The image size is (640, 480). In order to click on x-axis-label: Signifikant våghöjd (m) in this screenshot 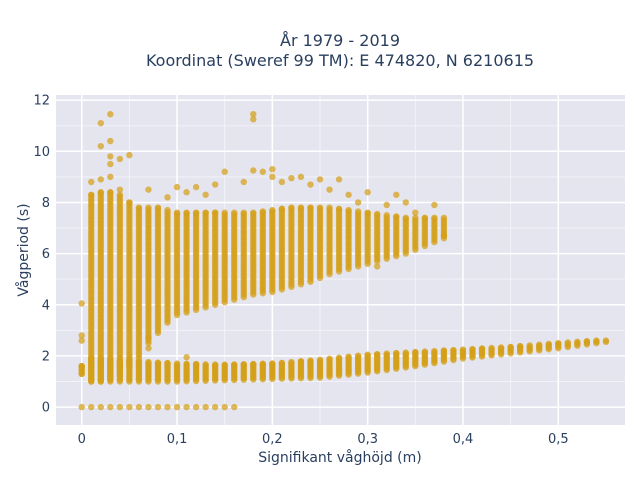, I will do `click(339, 457)`.